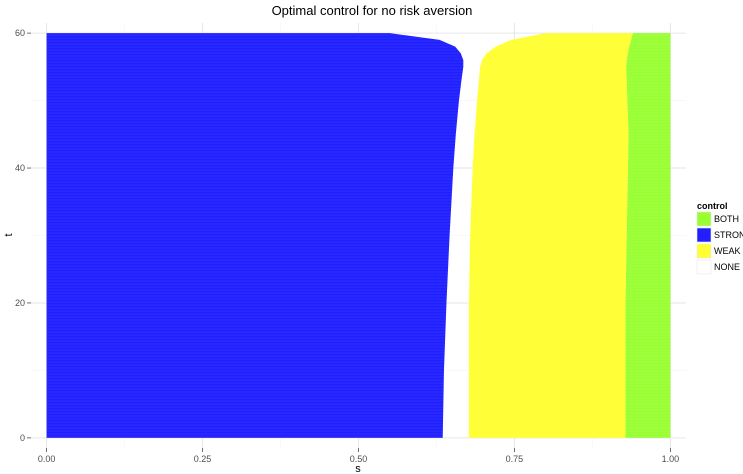  Describe the element at coordinates (671, 459) in the screenshot. I see `x-tick-label: 1.00` at that location.